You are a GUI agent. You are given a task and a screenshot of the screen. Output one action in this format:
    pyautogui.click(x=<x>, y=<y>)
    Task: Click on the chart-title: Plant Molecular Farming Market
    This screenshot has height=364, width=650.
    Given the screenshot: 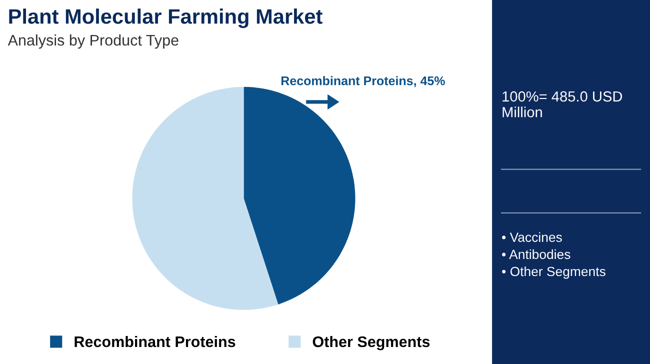 What is the action you would take?
    pyautogui.click(x=165, y=18)
    